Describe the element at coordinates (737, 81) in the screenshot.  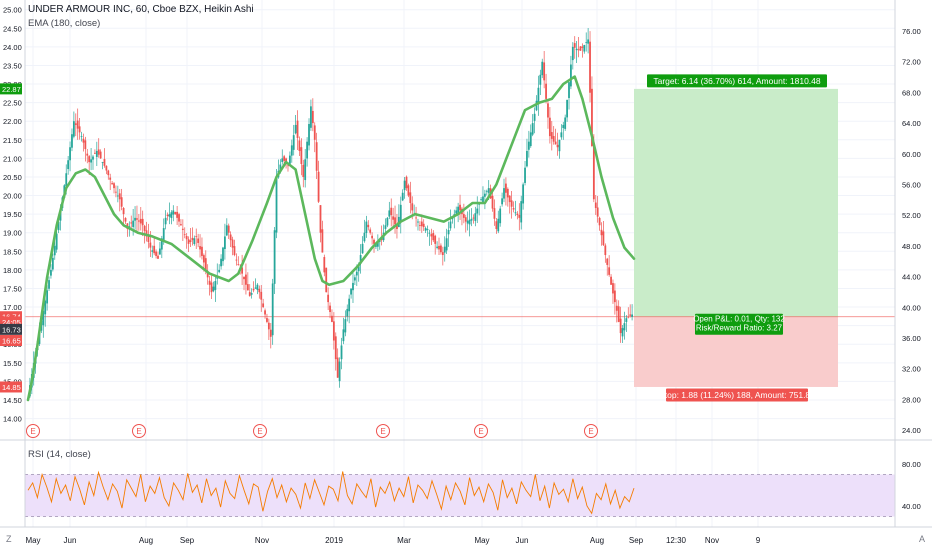
I see `target-label-box` at that location.